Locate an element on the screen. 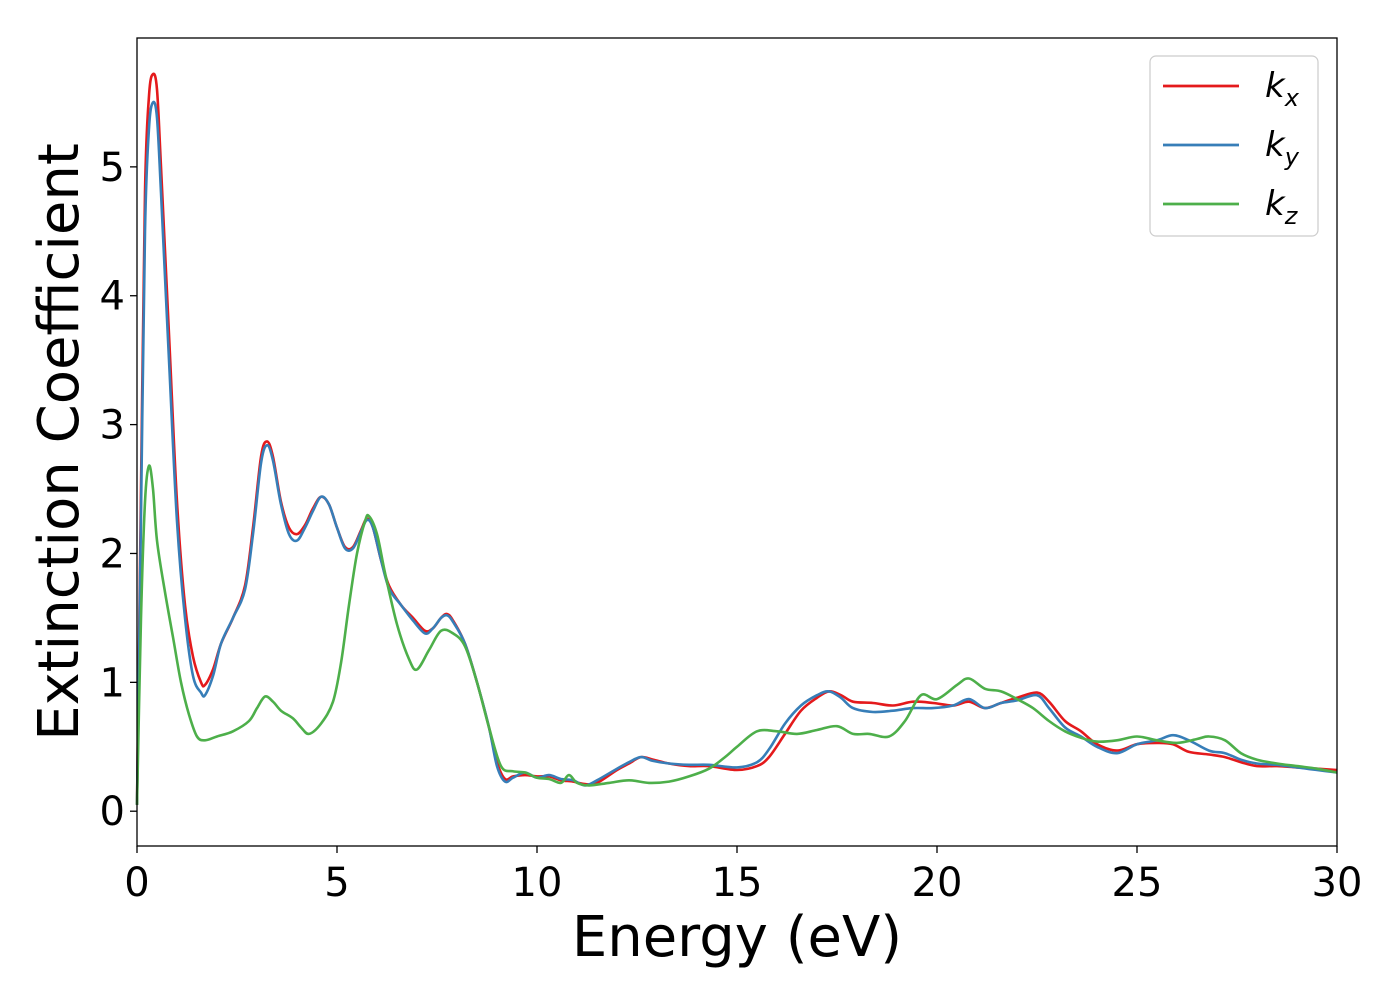 The width and height of the screenshot is (1400, 1000). x-tick-label: 0 is located at coordinates (136, 883).